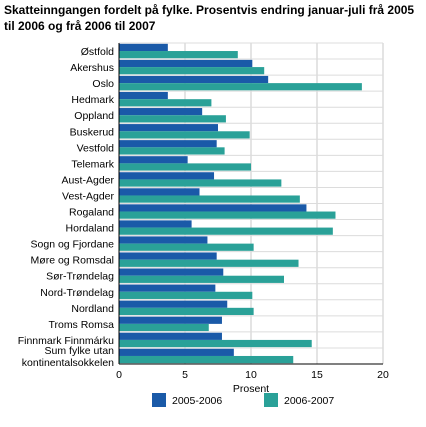  Describe the element at coordinates (92, 132) in the screenshot. I see `category-label: Buskerud` at that location.